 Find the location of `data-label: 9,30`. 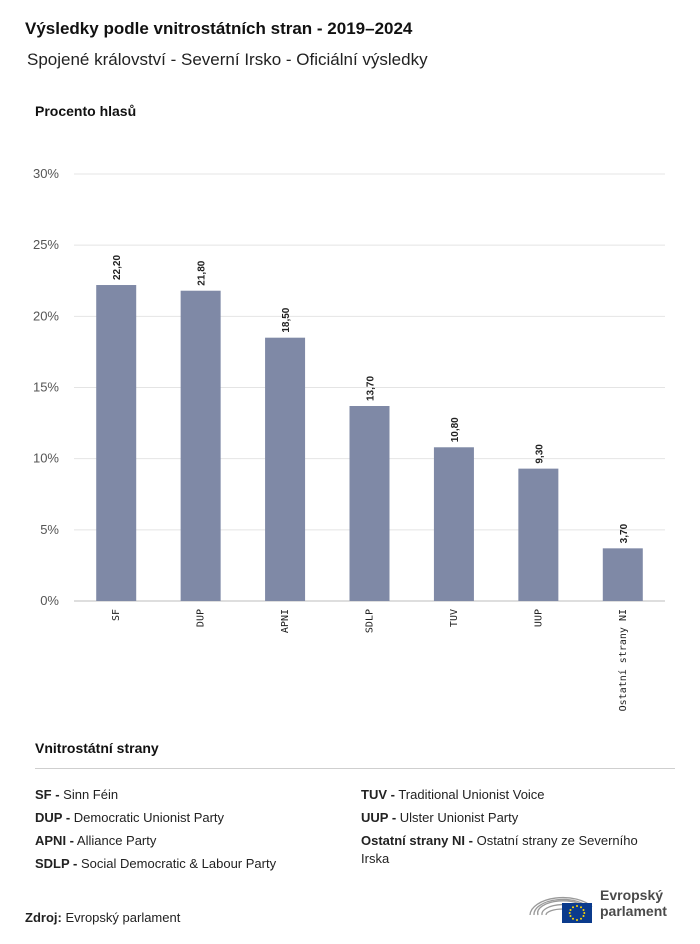

data-label: 9,30 is located at coordinates (539, 454).